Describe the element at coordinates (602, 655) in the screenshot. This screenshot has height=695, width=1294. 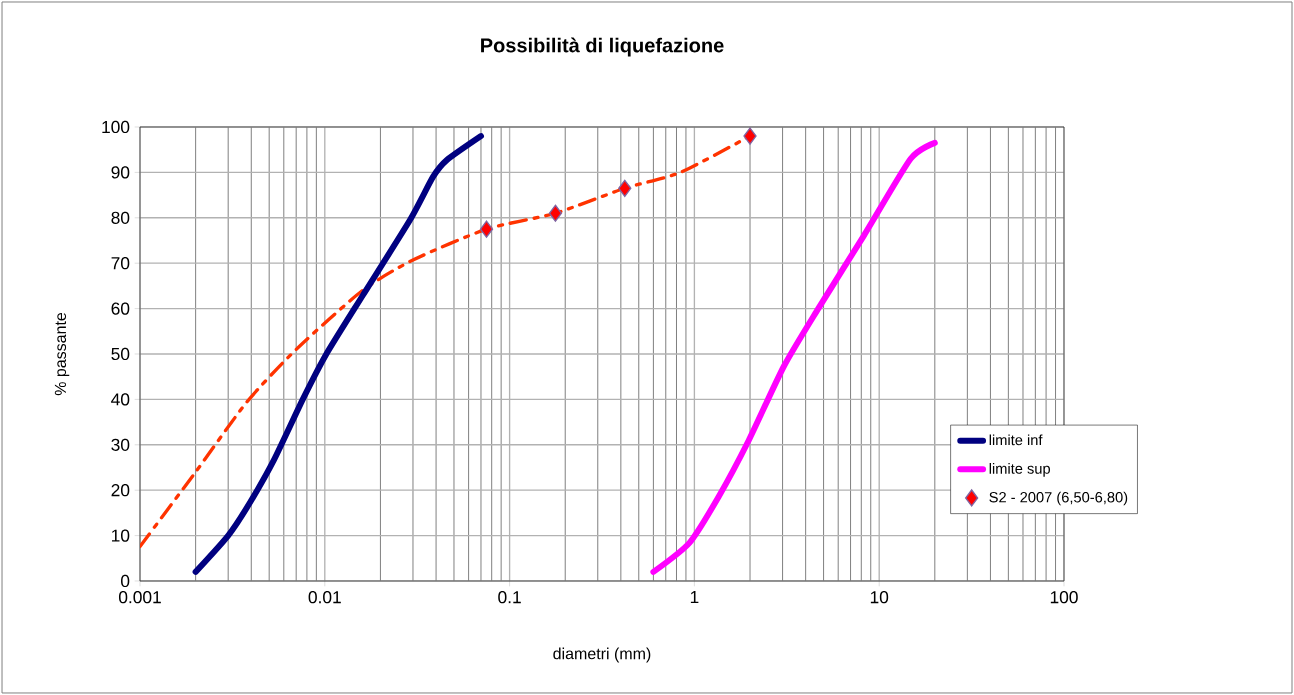
I see `x-axis-title: diametri (mm)` at that location.